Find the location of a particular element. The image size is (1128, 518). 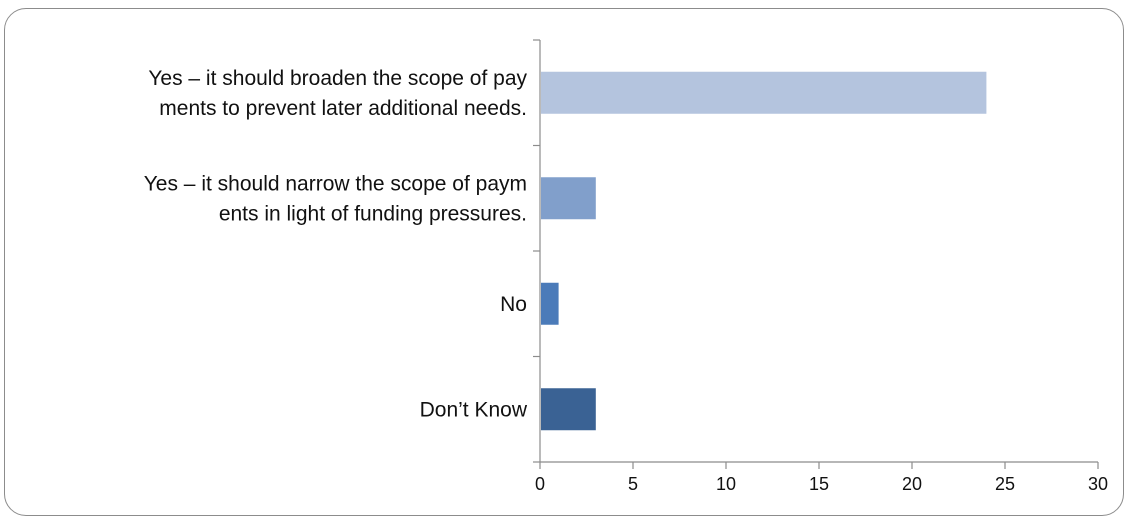

x-tick-label: 15 is located at coordinates (819, 484).